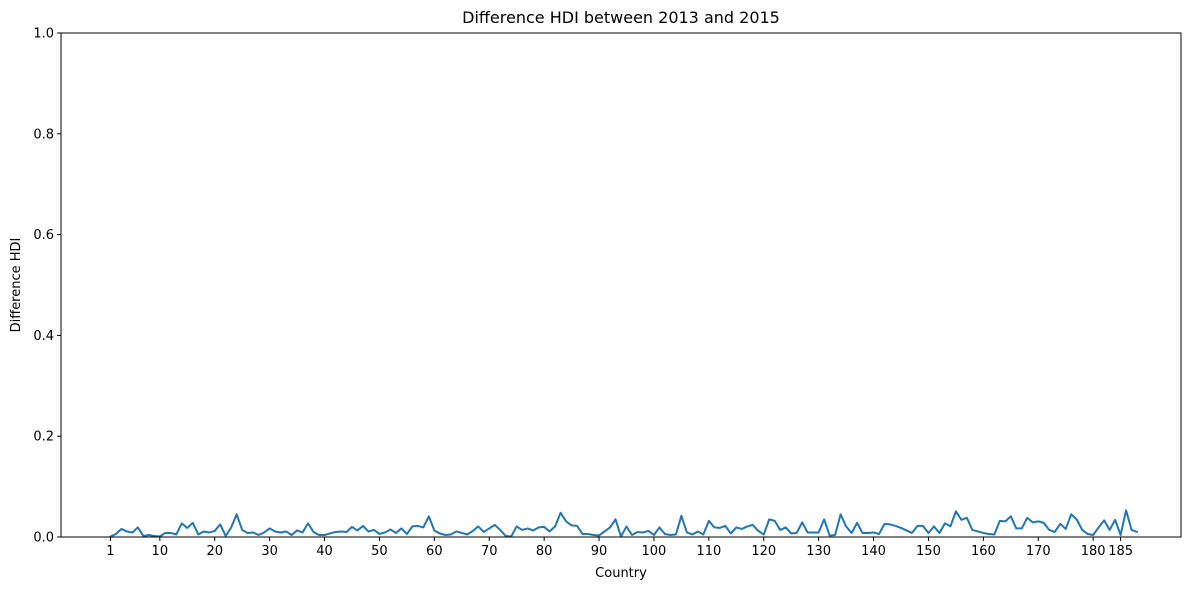 The width and height of the screenshot is (1189, 590). Describe the element at coordinates (873, 551) in the screenshot. I see `x-tick-label: 140` at that location.